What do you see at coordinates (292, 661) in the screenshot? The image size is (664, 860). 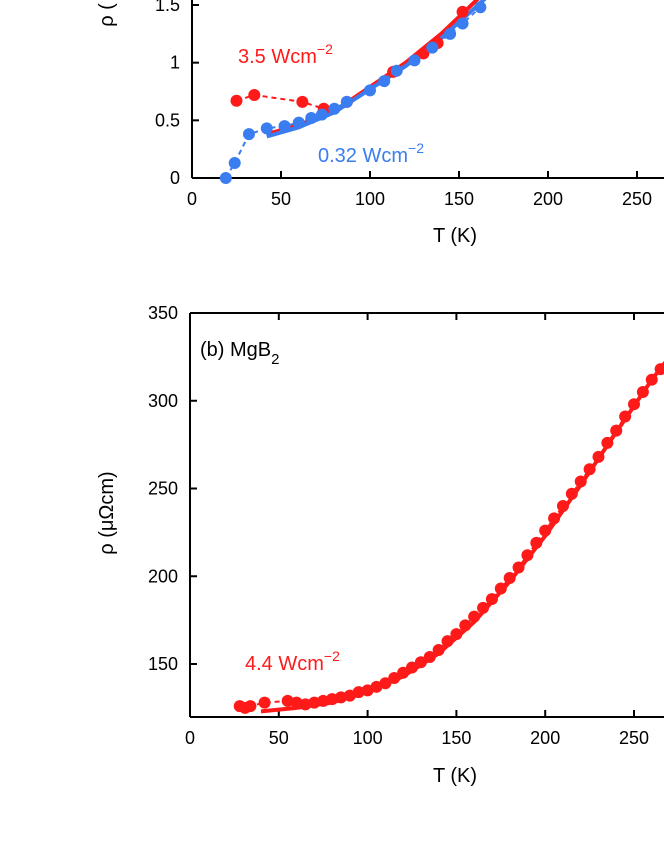 I see `panel-b-red-label: 4.4 Wcm−2` at bounding box center [292, 661].